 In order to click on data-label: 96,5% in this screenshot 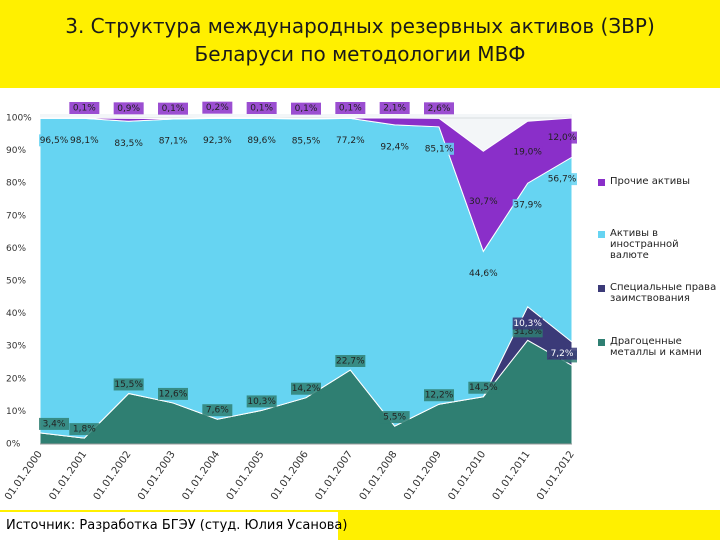, I will do `click(54, 141)`.